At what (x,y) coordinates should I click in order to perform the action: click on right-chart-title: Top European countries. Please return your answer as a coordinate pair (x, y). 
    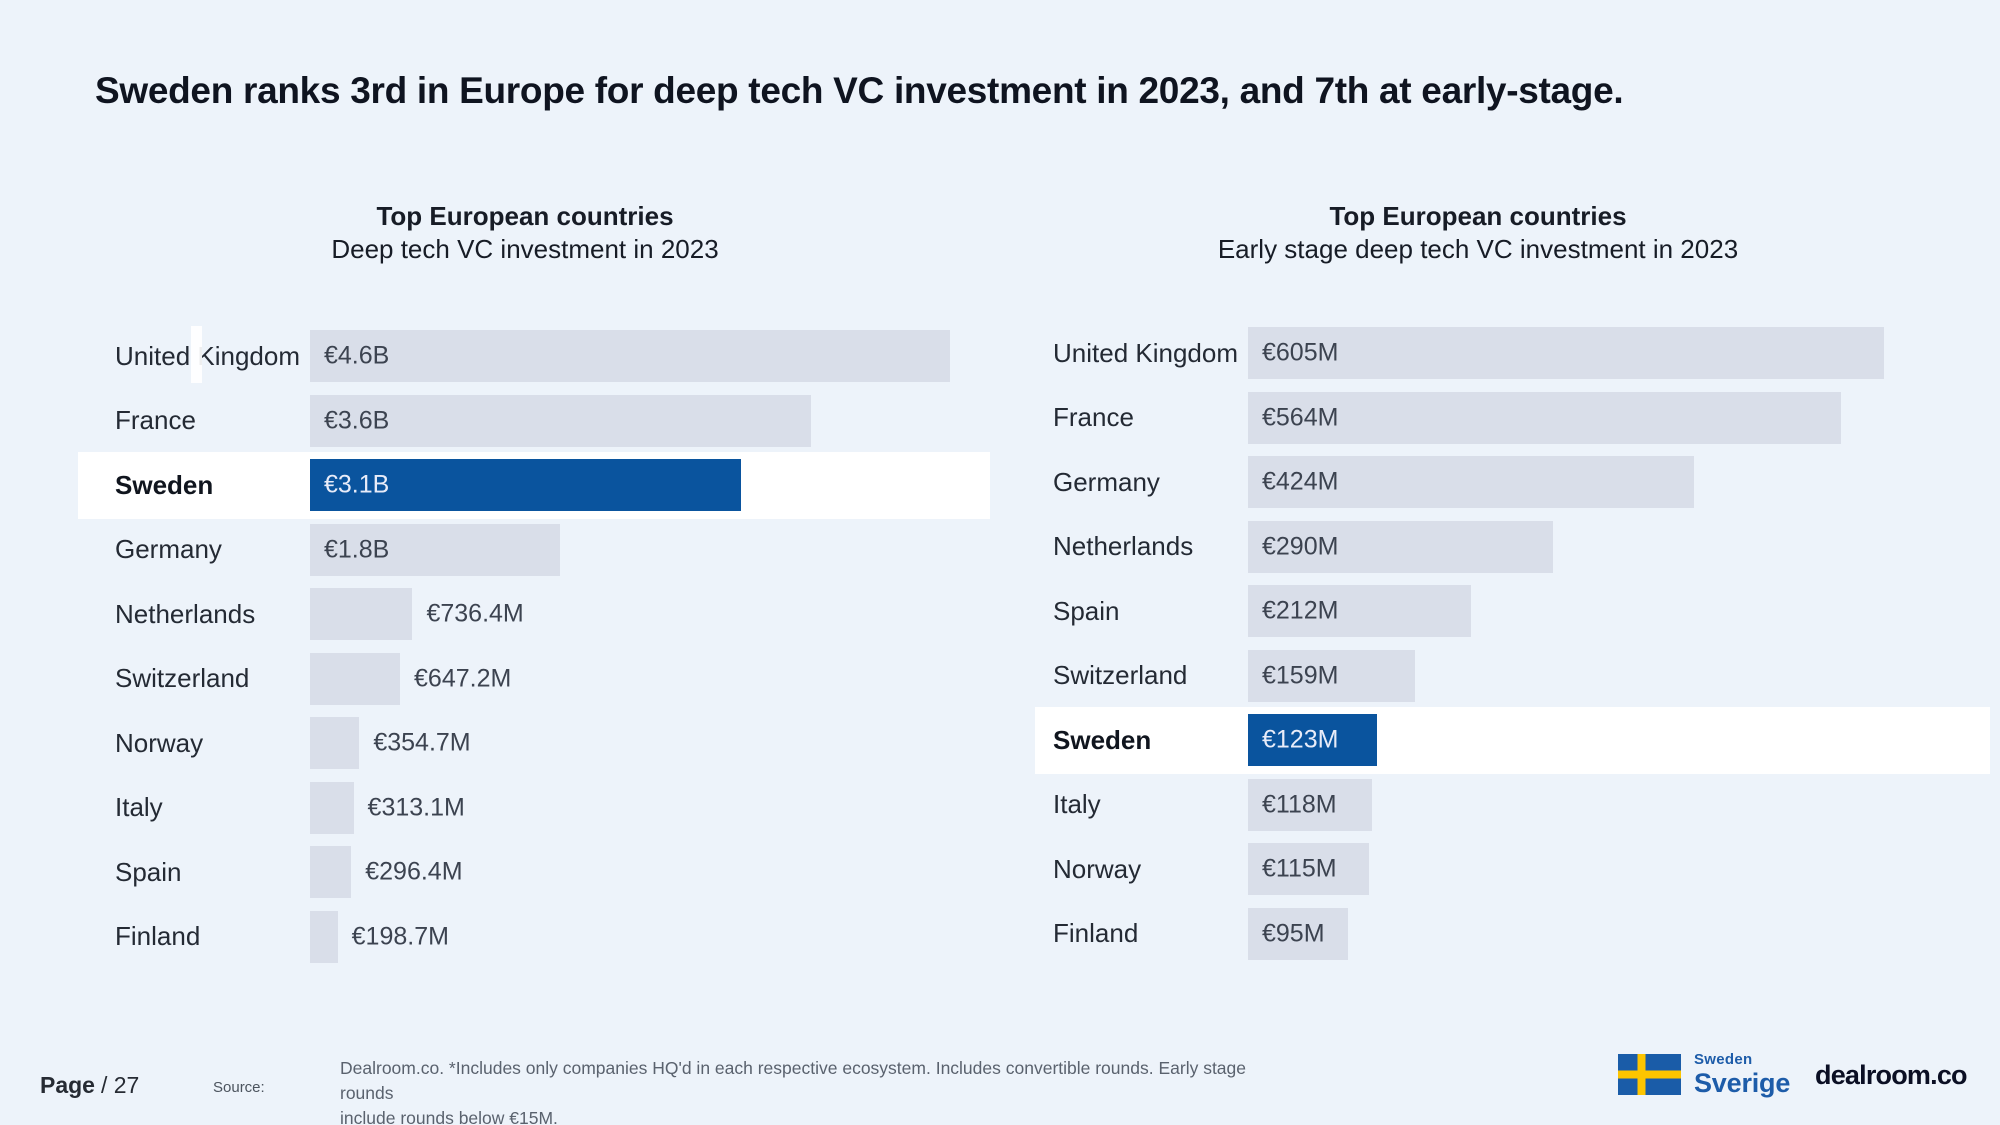
    Looking at the image, I should click on (1478, 216).